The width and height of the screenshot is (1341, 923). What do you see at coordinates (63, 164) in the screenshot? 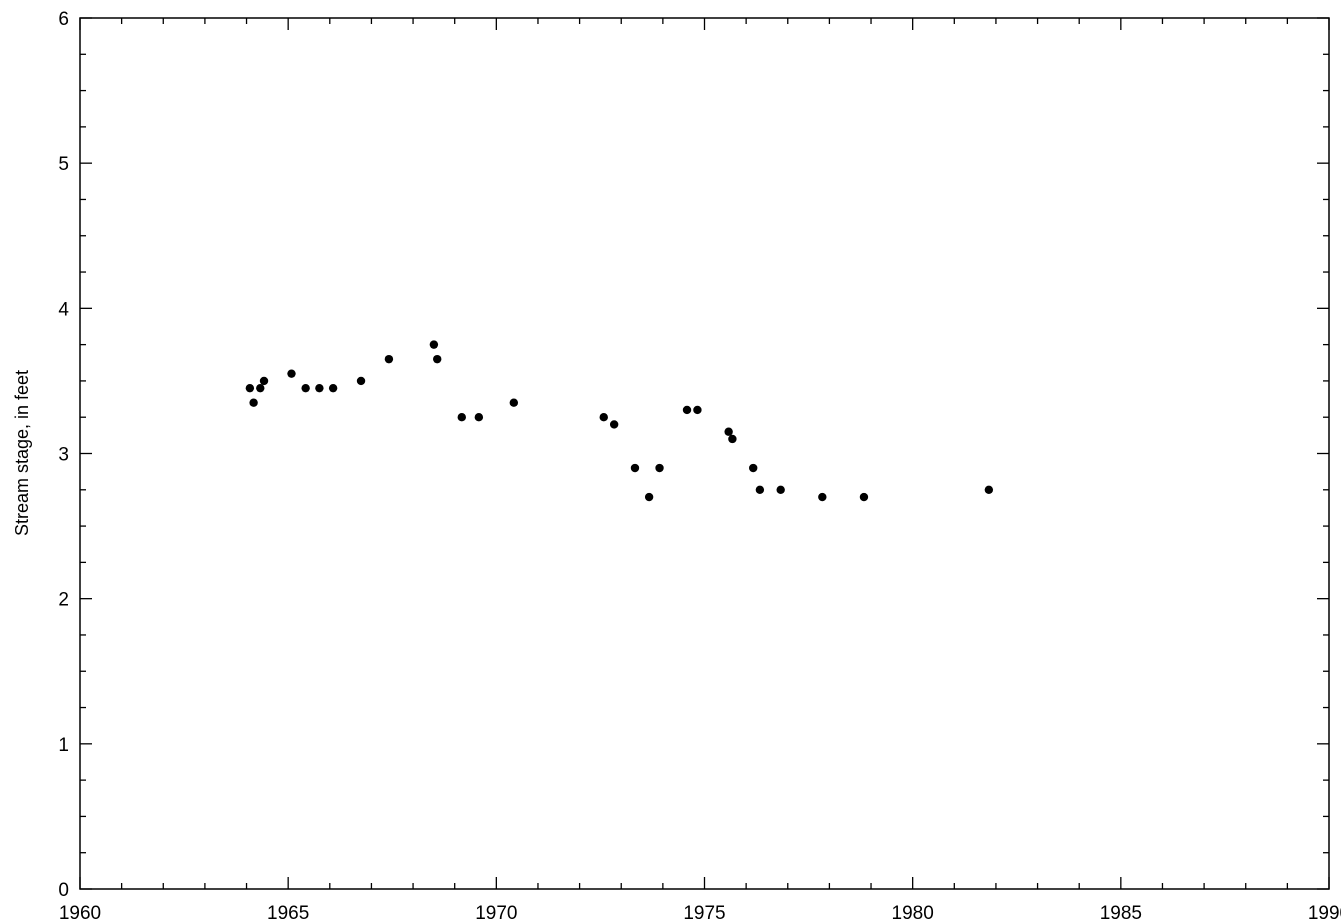
I see `y-tick-label: 5` at bounding box center [63, 164].